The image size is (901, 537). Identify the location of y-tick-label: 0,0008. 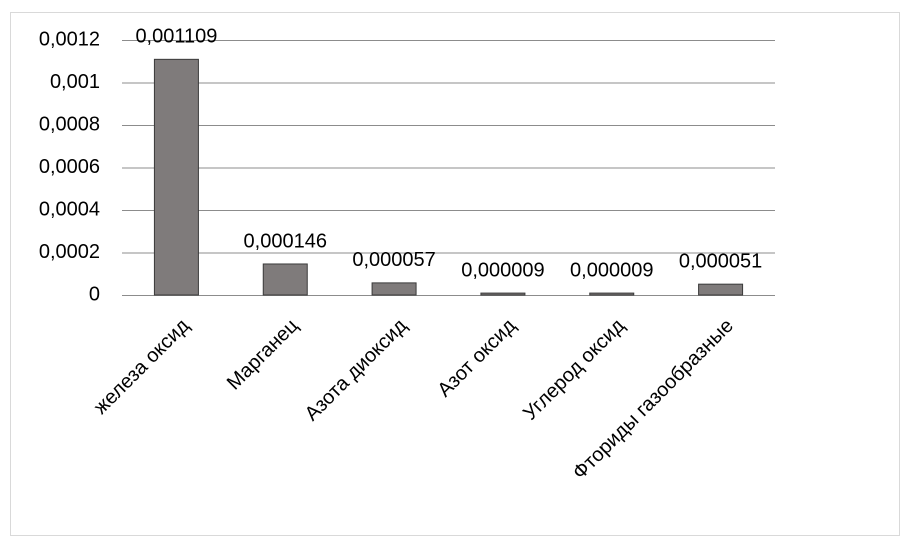
(69, 124).